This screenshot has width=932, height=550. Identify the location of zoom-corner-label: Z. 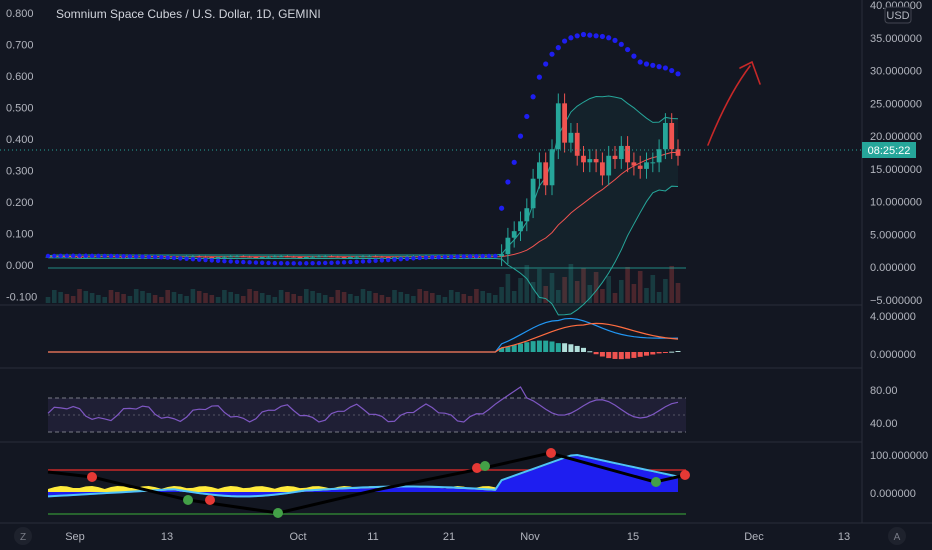
(23, 537).